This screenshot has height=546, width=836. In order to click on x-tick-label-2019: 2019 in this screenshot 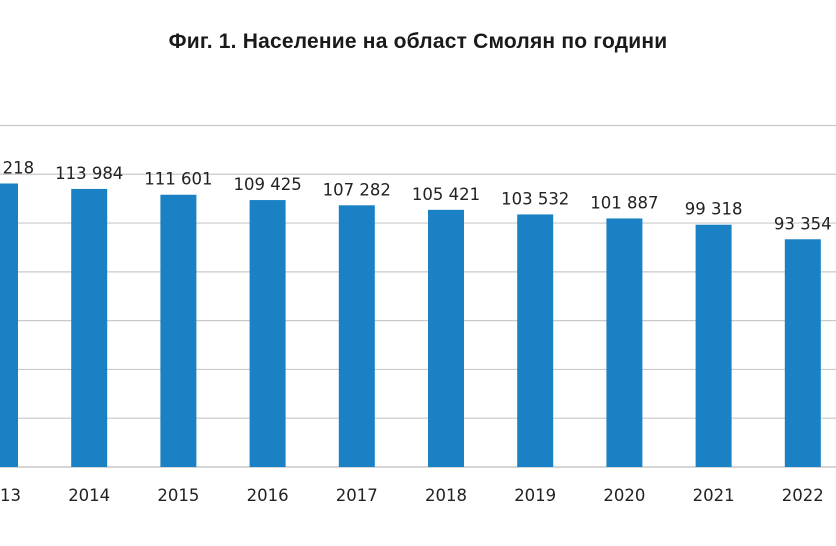, I will do `click(535, 495)`.